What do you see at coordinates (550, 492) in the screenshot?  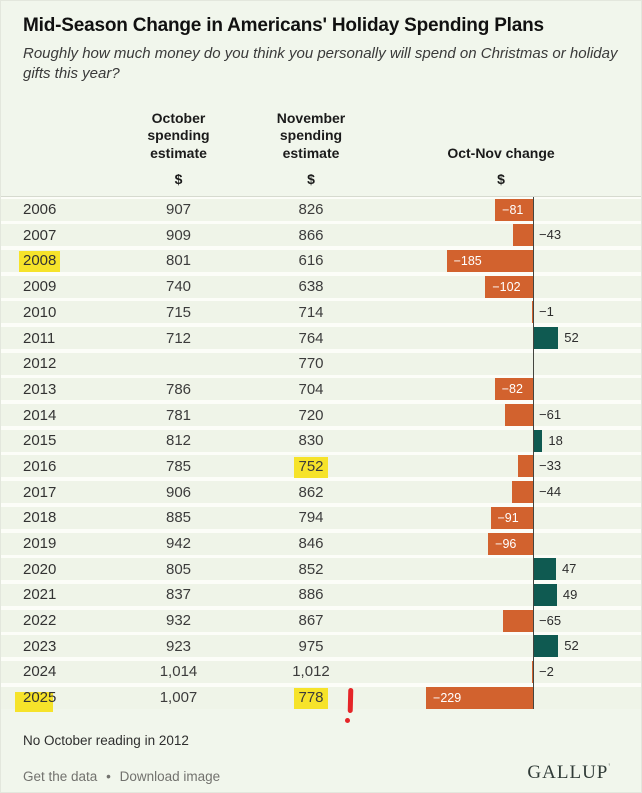 I see `change-value-label: −44` at bounding box center [550, 492].